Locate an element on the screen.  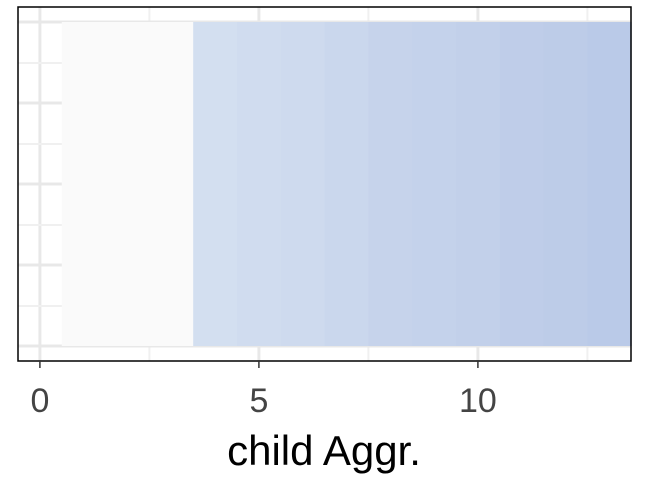
x-tick-label: 0 is located at coordinates (39, 401).